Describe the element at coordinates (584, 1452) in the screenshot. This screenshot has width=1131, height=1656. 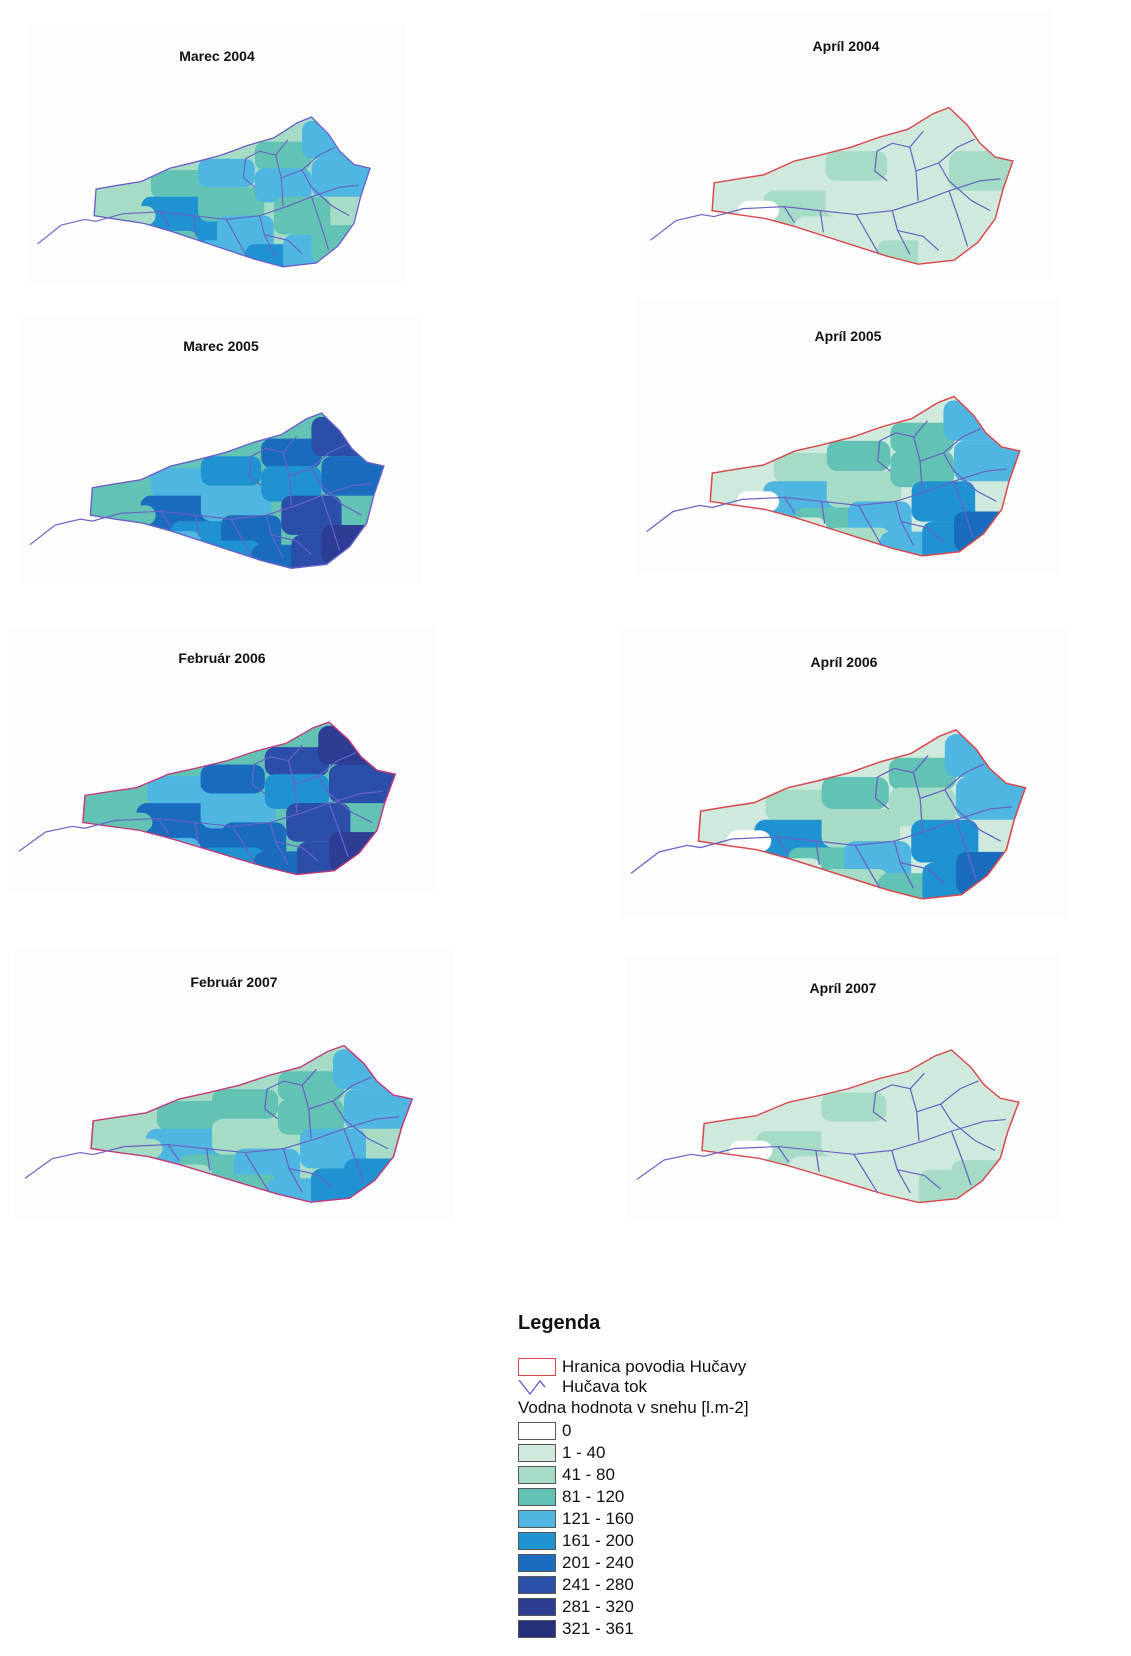
I see `legend-class-label: 1 - 40` at that location.